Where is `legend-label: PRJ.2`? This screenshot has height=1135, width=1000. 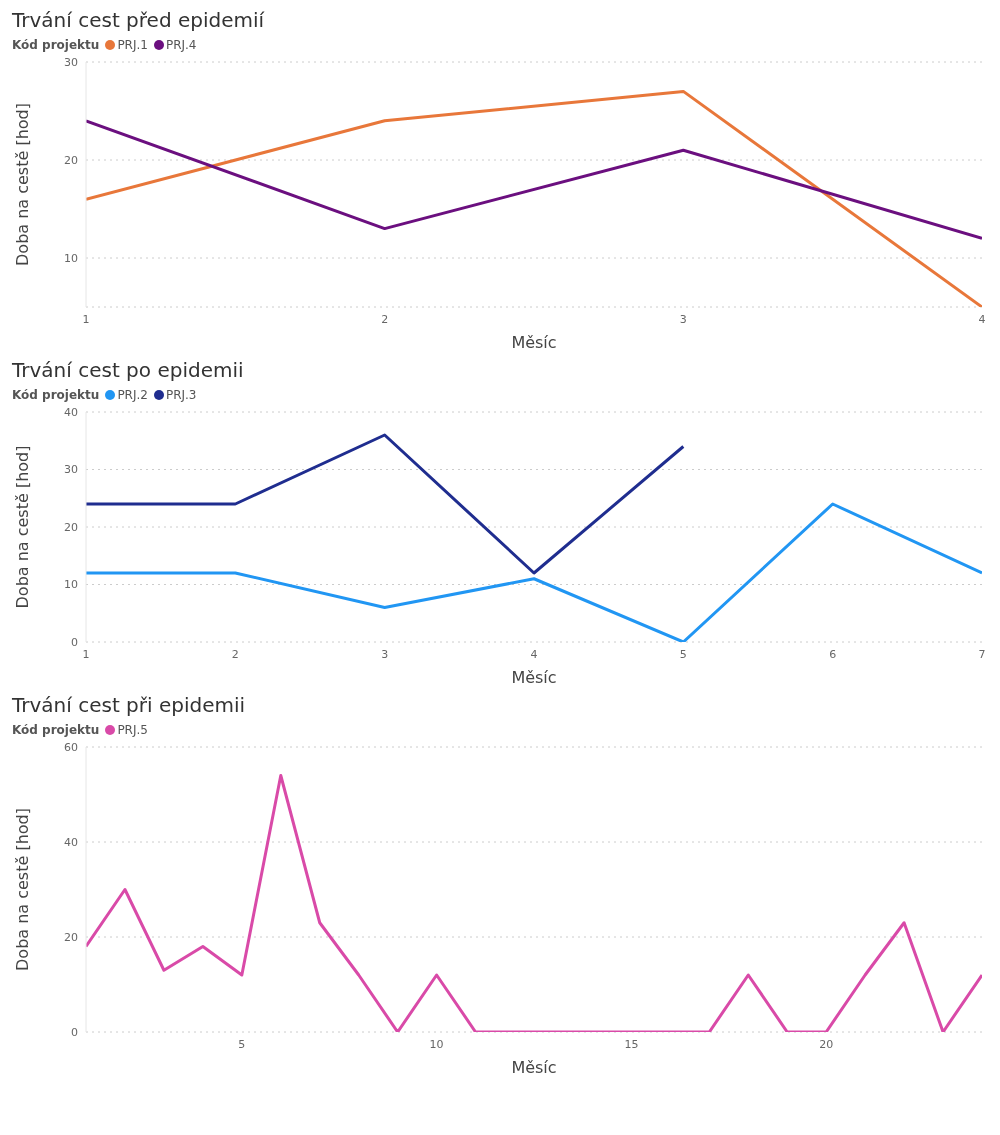
legend-label: PRJ.2 is located at coordinates (132, 395).